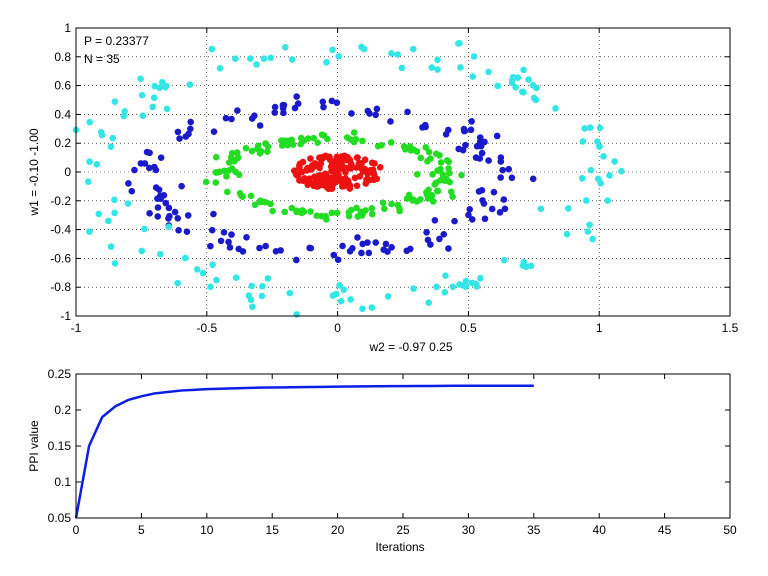 This screenshot has width=768, height=576. I want to click on y-tick-label: 0.1, so click(62, 482).